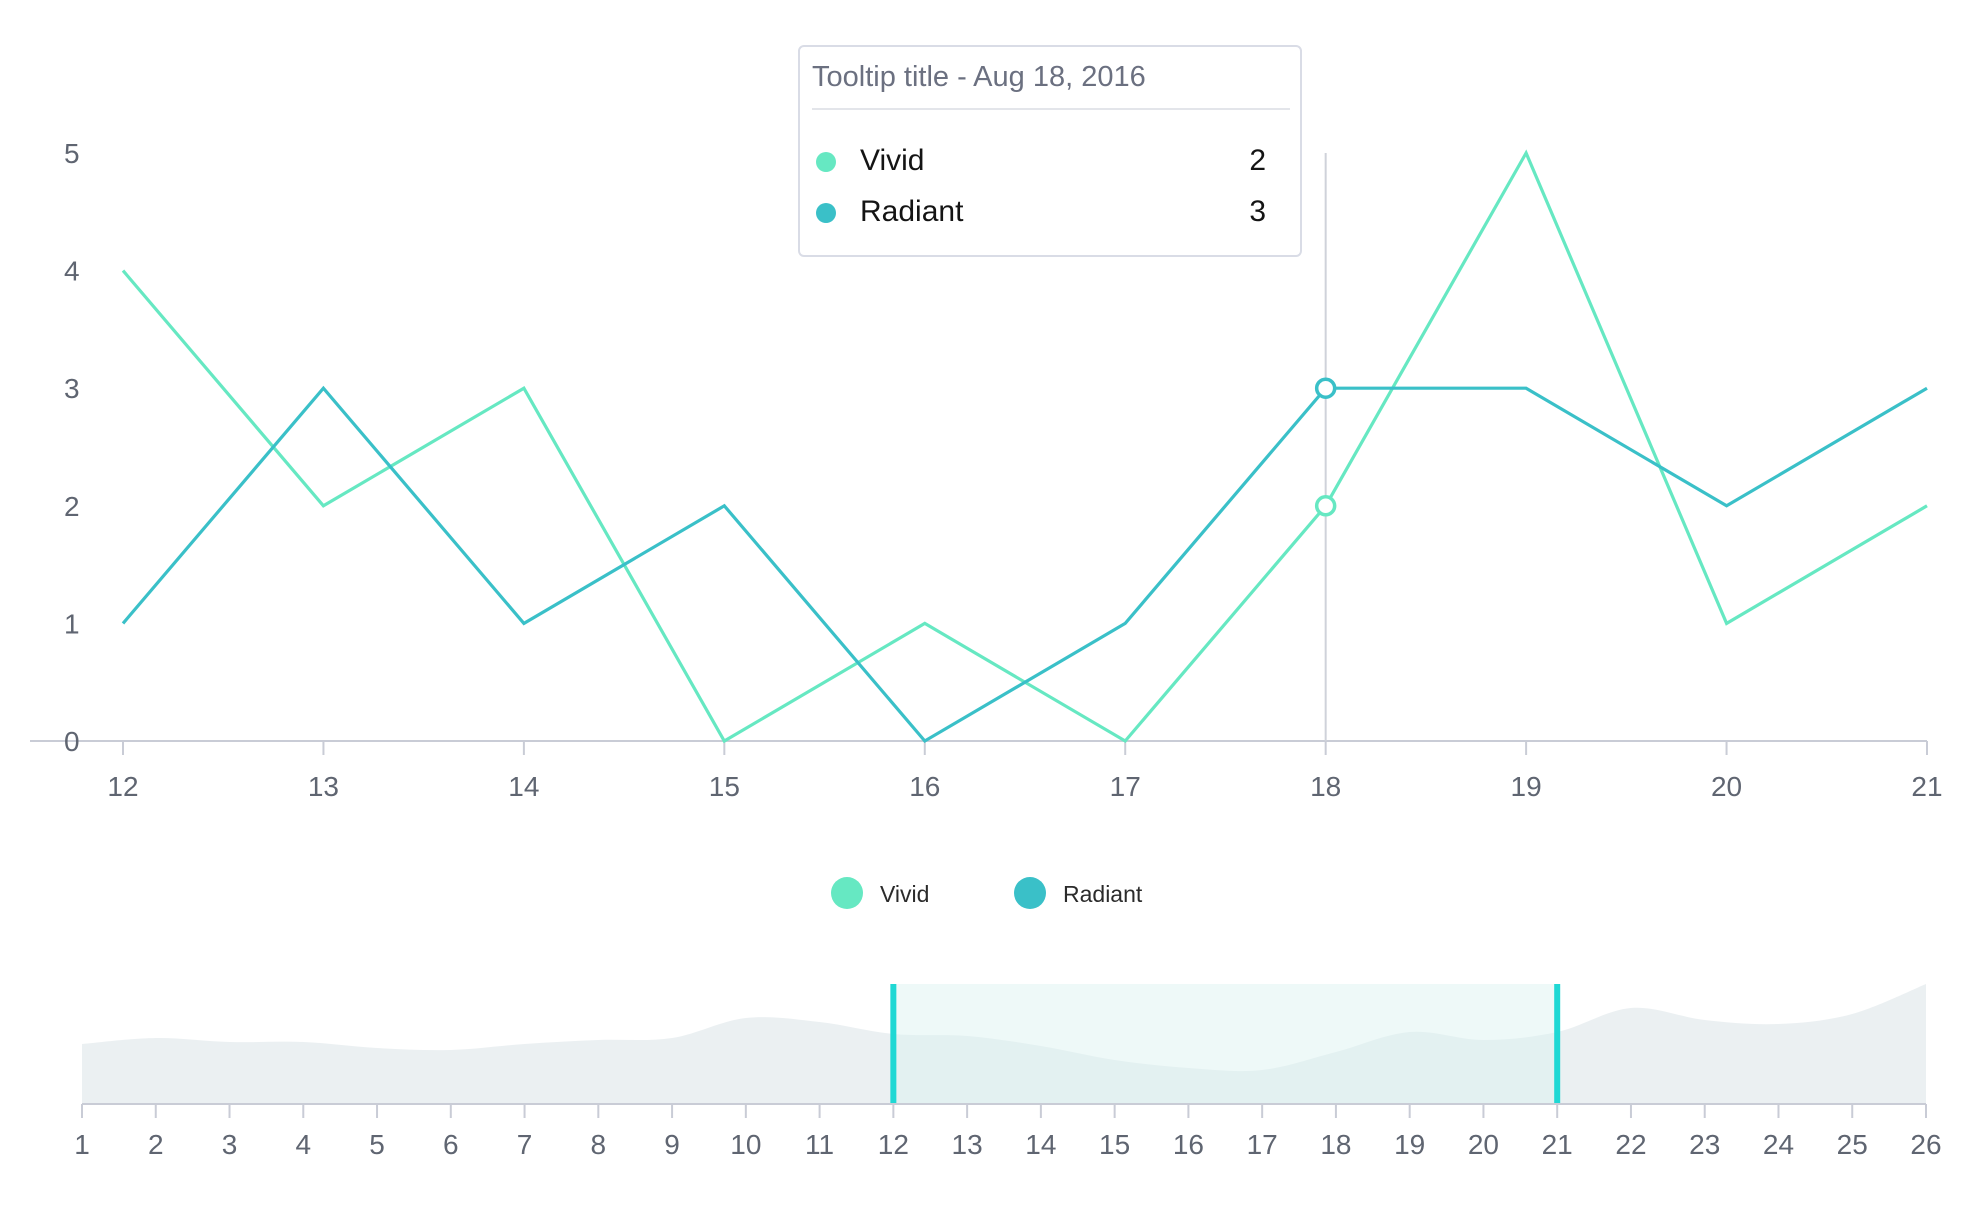  Describe the element at coordinates (122, 786) in the screenshot. I see `x-tick-label: 12` at that location.